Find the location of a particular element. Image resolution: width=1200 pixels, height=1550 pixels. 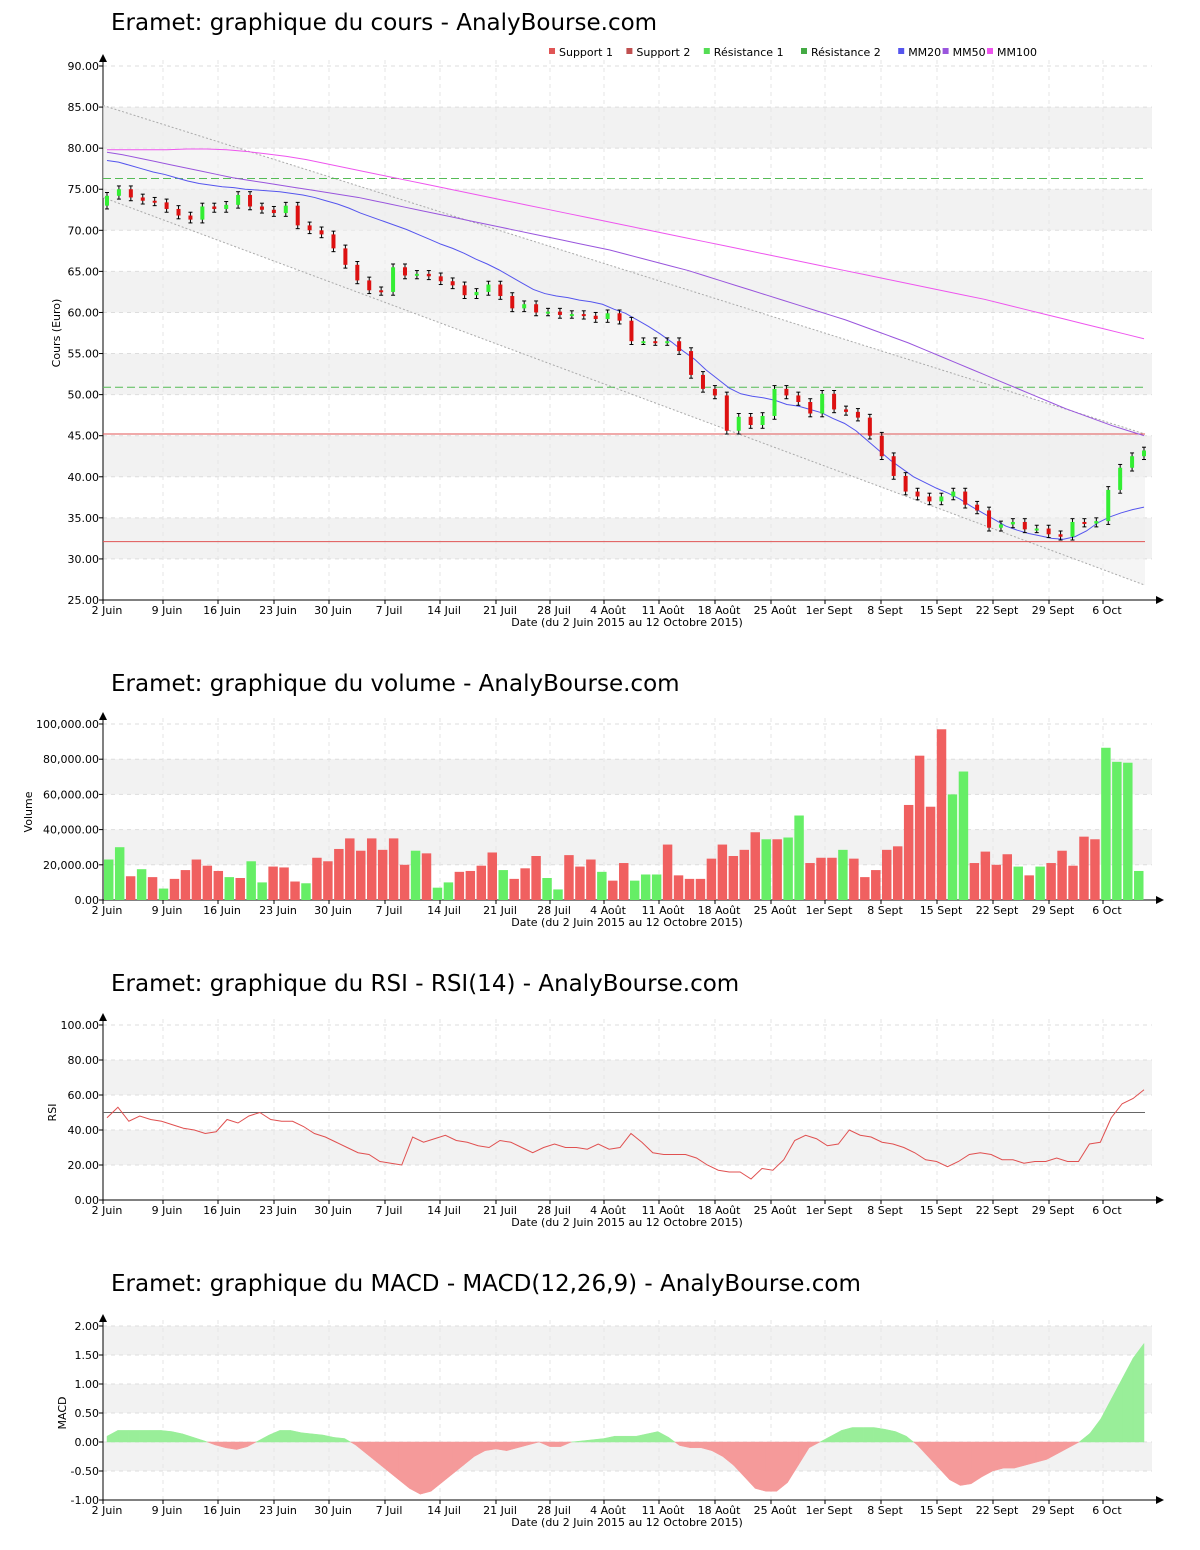

x-tick-label: 22 Sept is located at coordinates (997, 1510).